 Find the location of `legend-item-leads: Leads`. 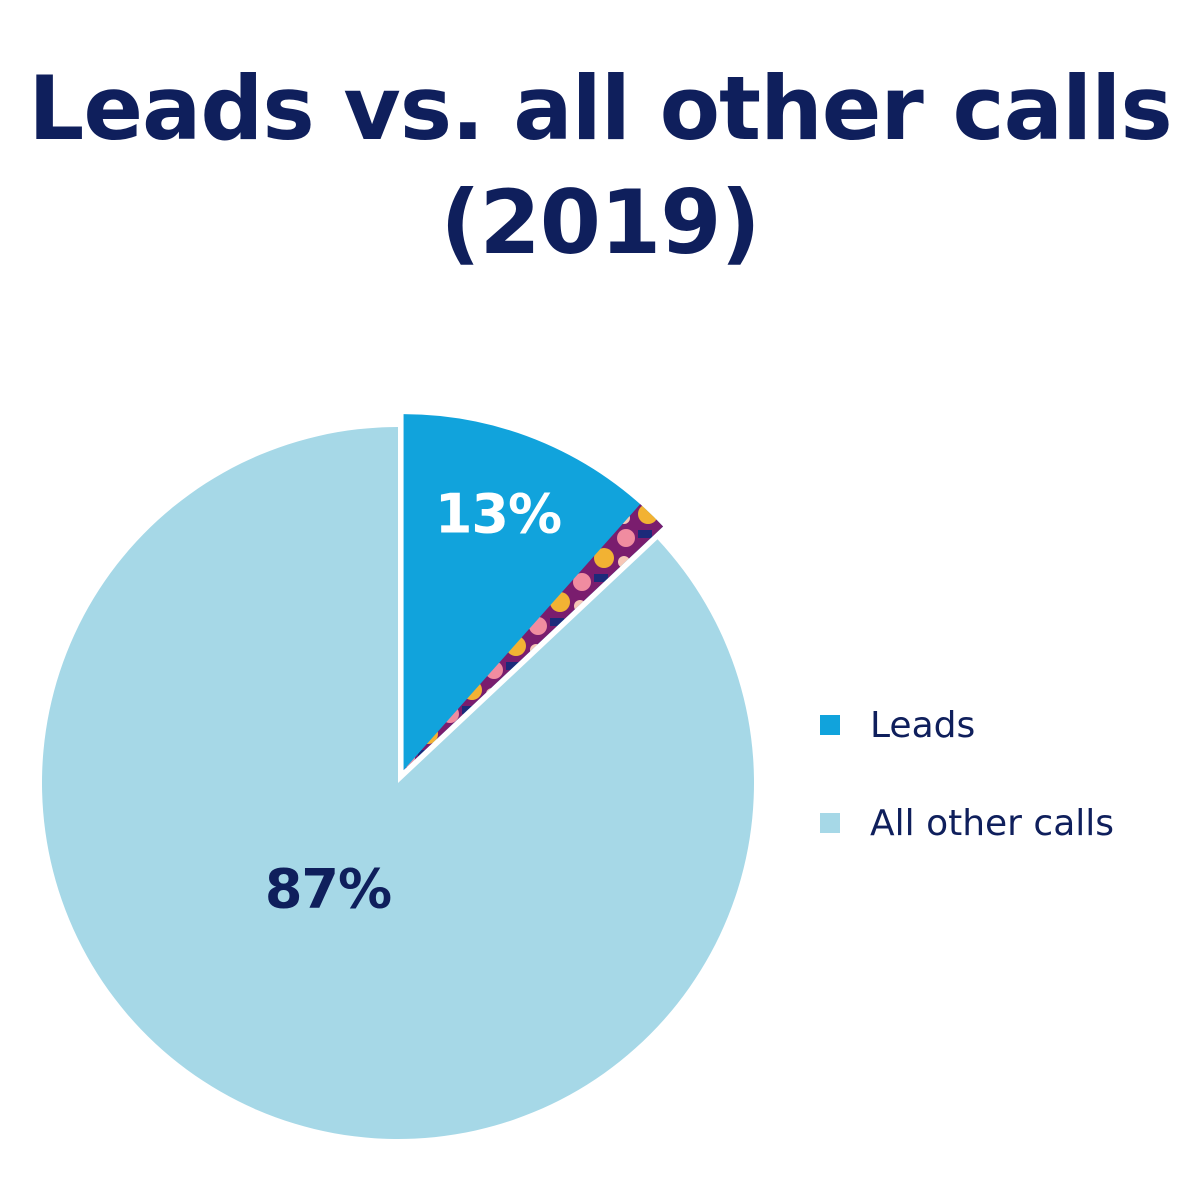

legend-item-leads: Leads is located at coordinates (967, 725).